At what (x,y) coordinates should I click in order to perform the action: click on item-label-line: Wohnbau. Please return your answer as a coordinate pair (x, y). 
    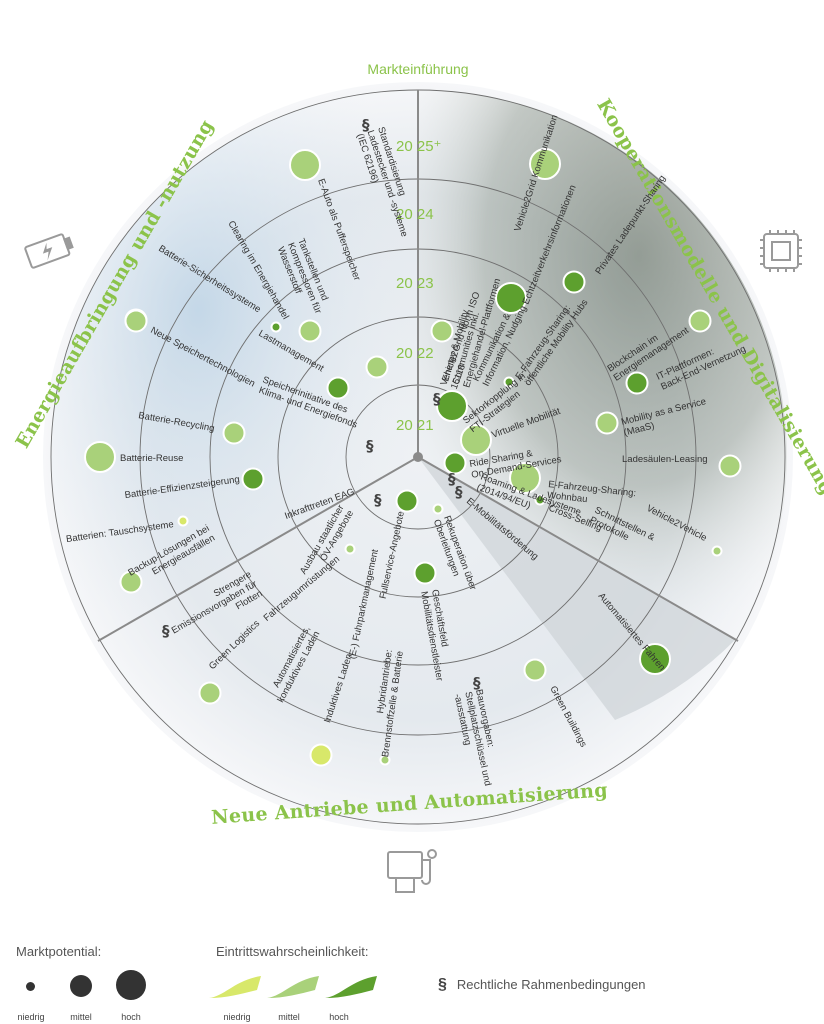
    Looking at the image, I should click on (567, 497).